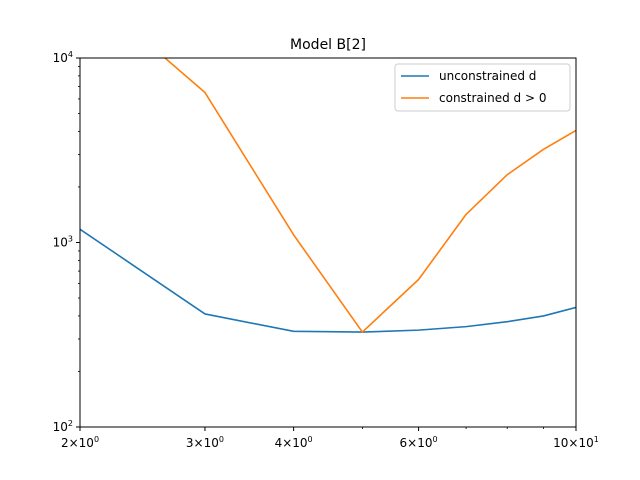  I want to click on x-tick-label: 6×100, so click(419, 442).